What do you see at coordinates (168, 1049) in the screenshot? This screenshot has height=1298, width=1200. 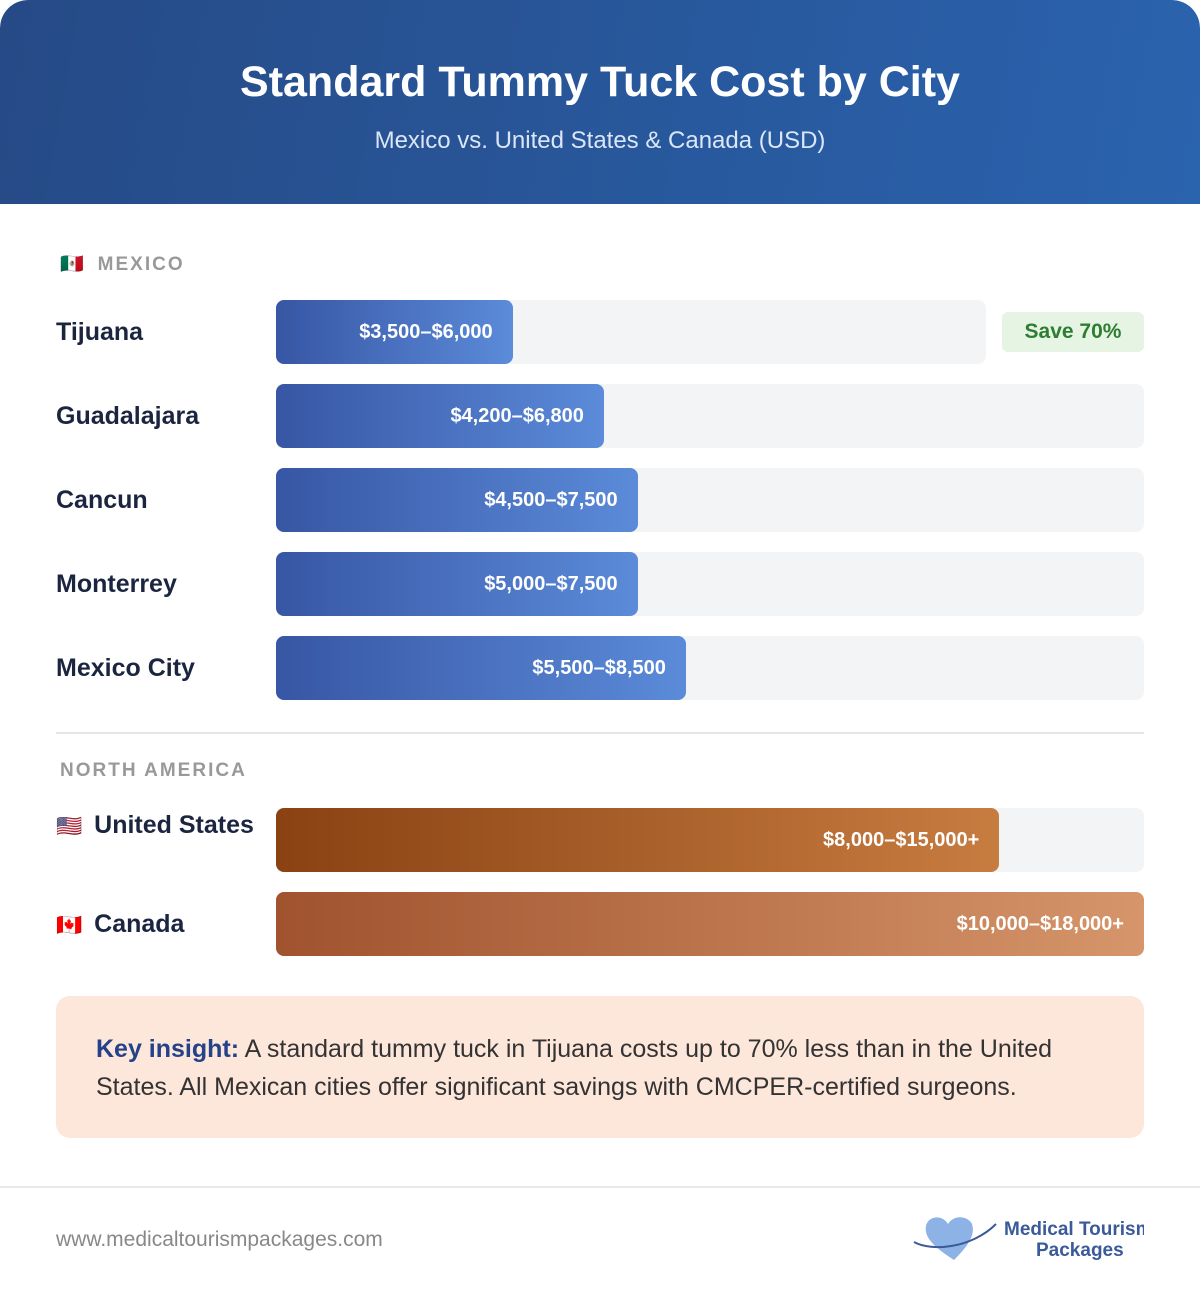 I see `insight-lead: Key insight:` at bounding box center [168, 1049].